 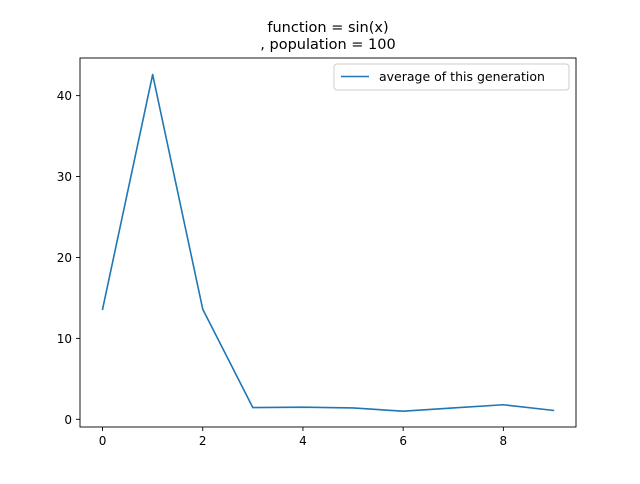 What do you see at coordinates (64, 258) in the screenshot?
I see `y-tick-label: 20` at bounding box center [64, 258].